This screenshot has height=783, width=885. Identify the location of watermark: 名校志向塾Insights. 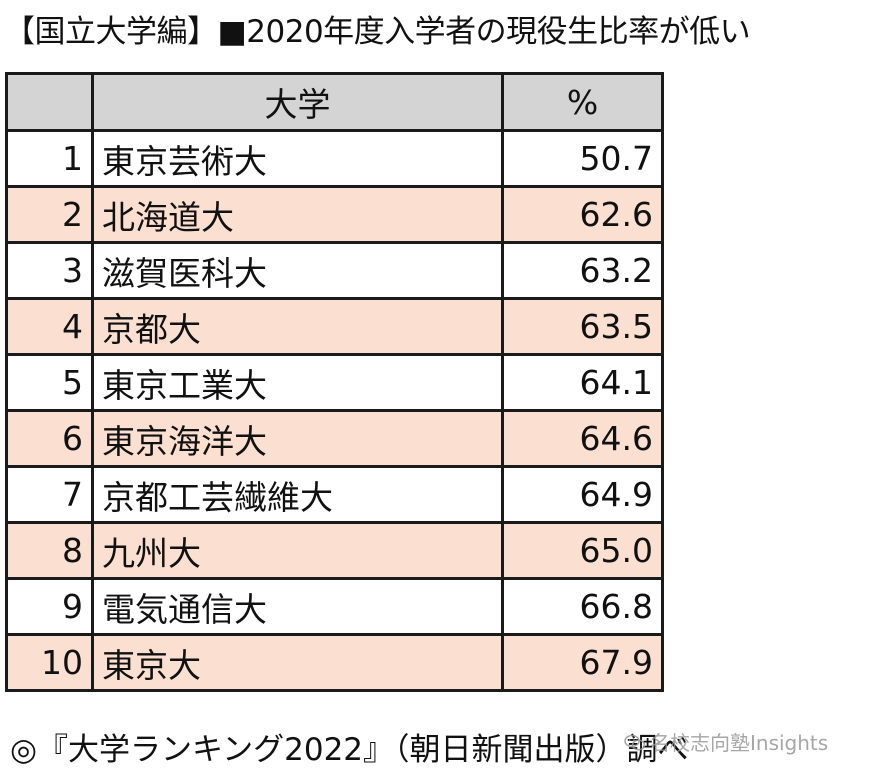
(726, 743).